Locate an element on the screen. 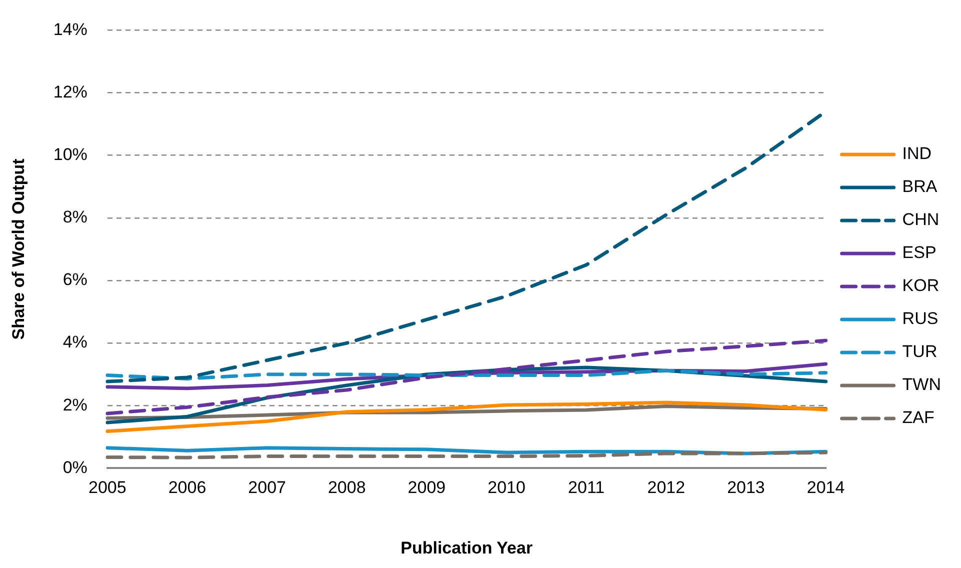  x-axis-title: Publication Year is located at coordinates (466, 548).